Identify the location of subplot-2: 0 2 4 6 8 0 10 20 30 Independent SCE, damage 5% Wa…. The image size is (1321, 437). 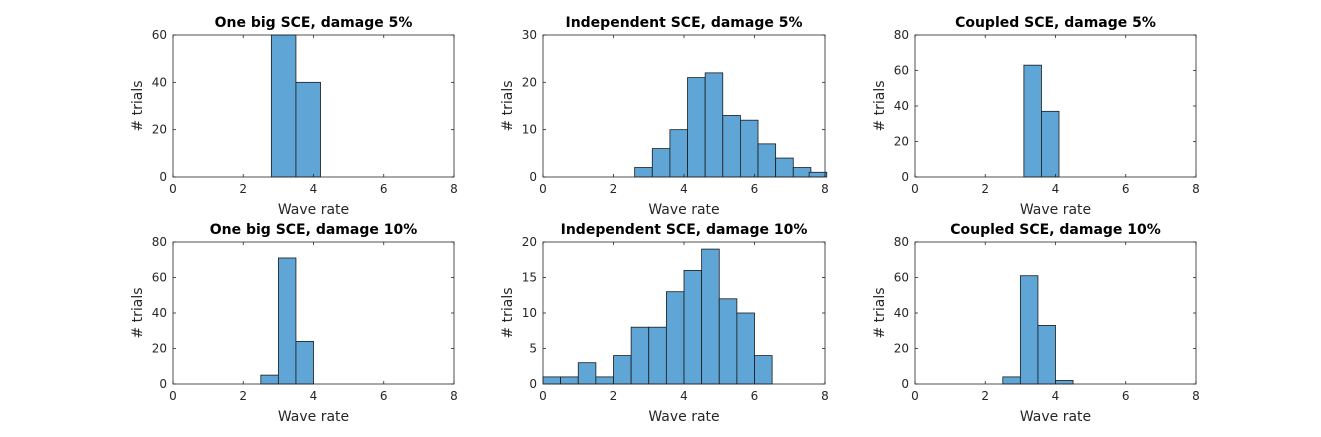
(664, 116).